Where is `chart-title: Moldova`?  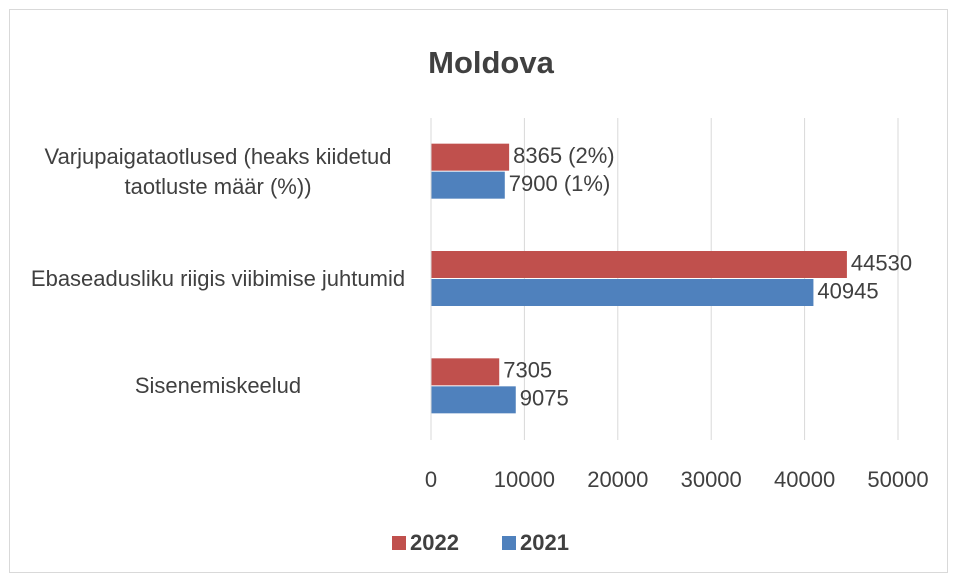 chart-title: Moldova is located at coordinates (491, 62).